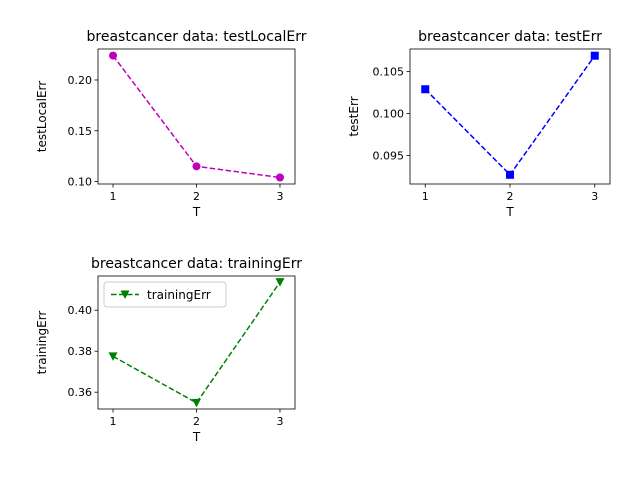 The image size is (640, 480). What do you see at coordinates (389, 114) in the screenshot?
I see `y-tick-label: 0.100` at bounding box center [389, 114].